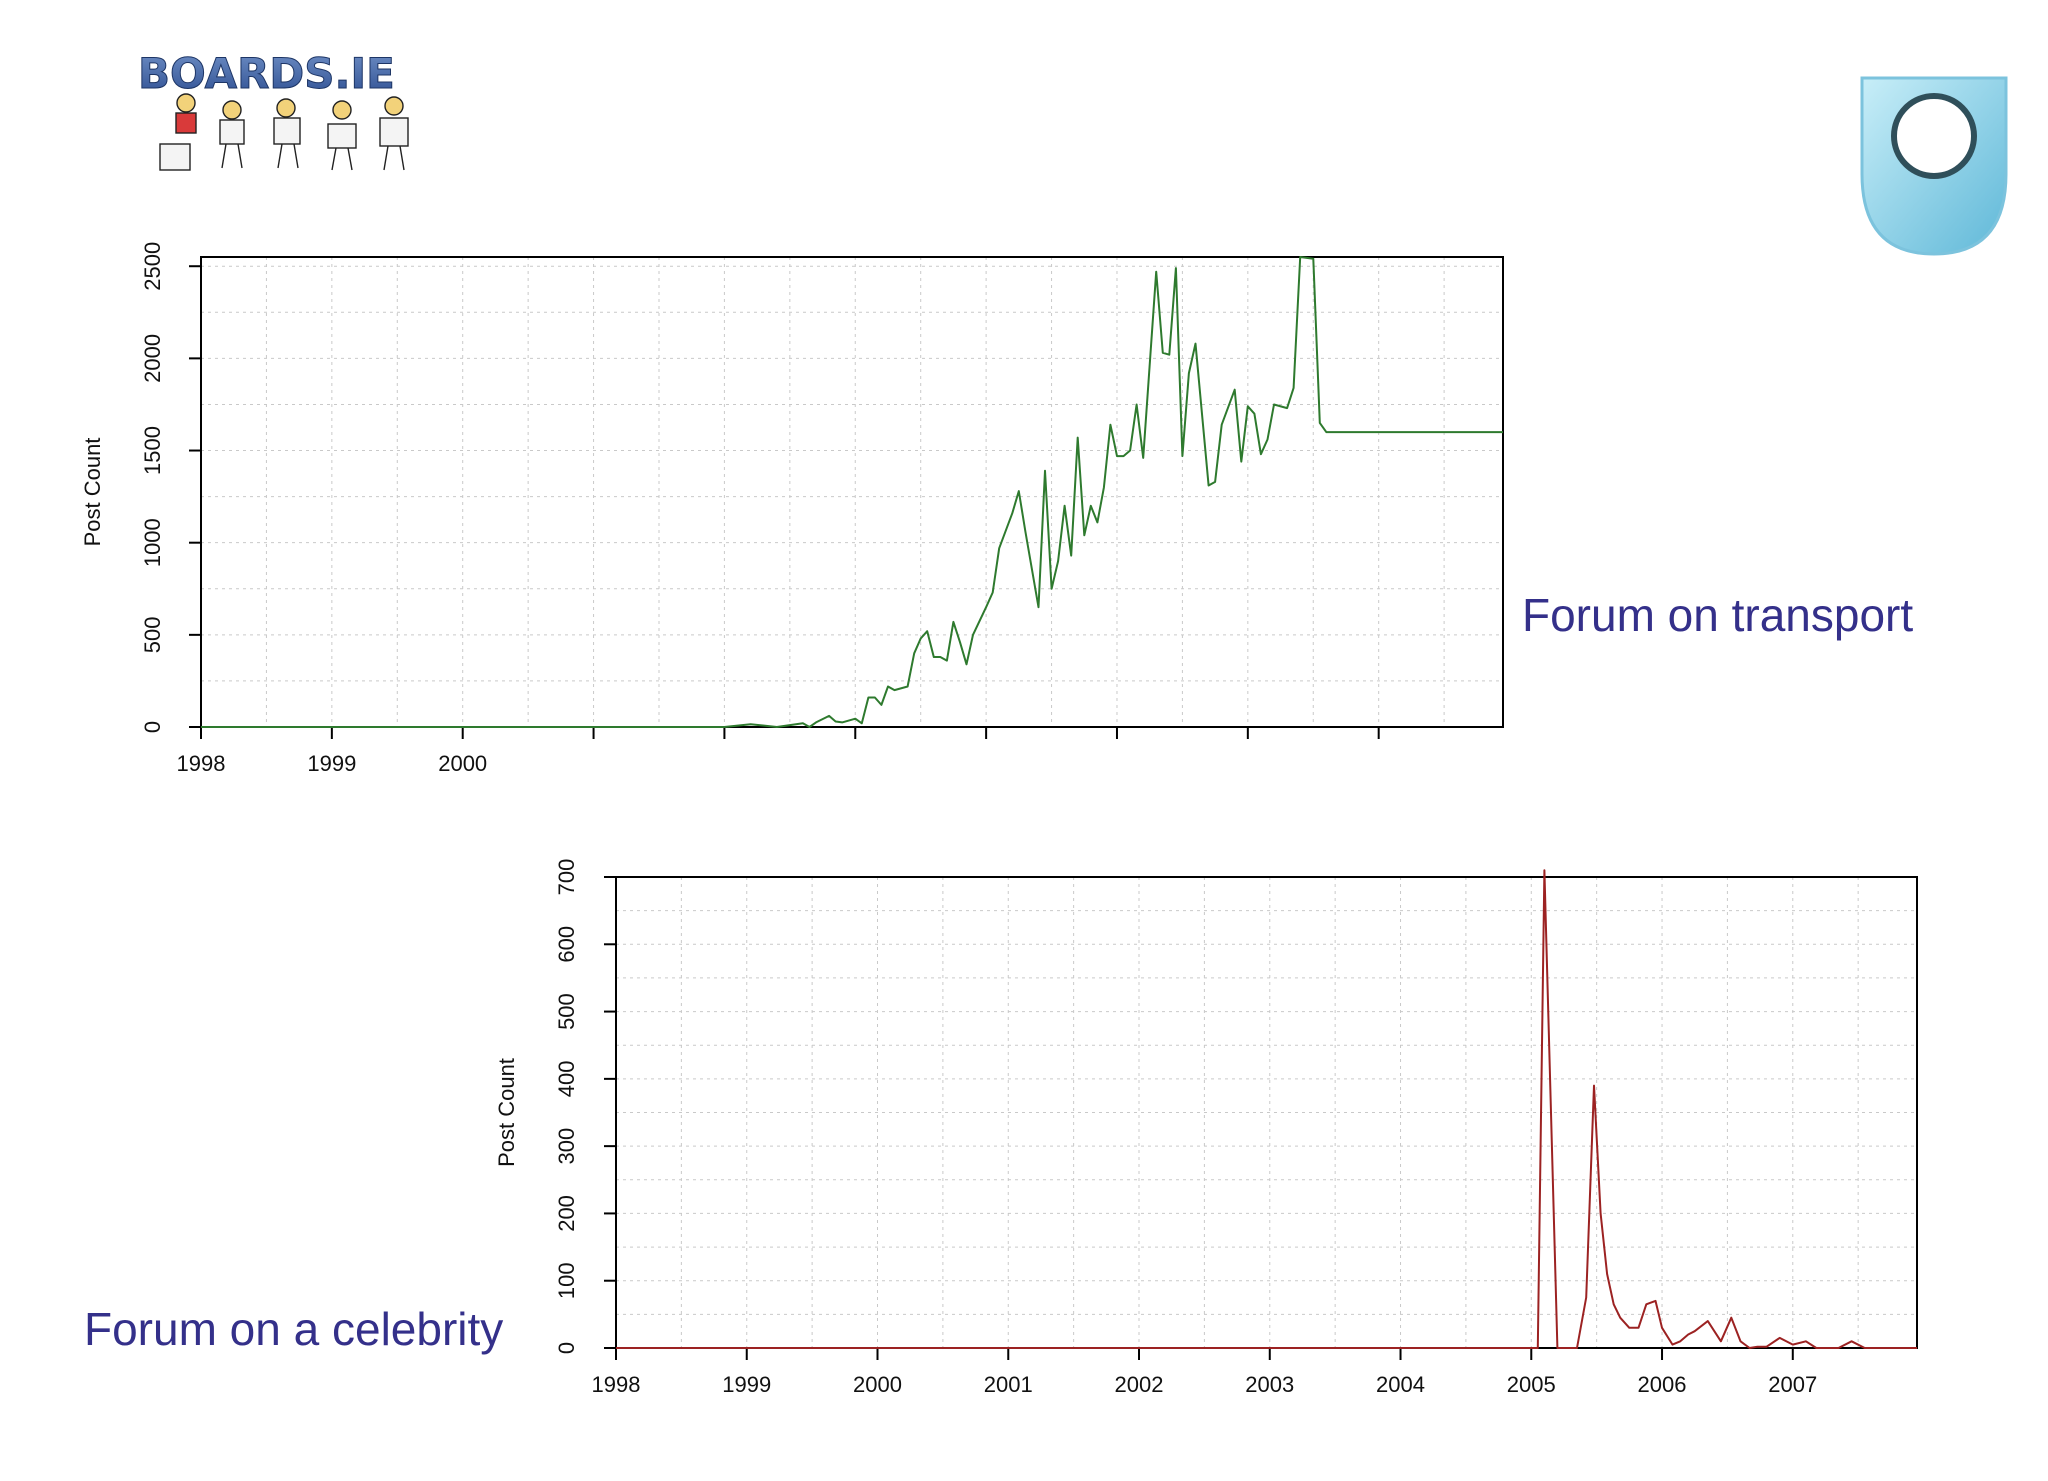  Describe the element at coordinates (1269, 1384) in the screenshot. I see `x-tick-label: 2003` at that location.